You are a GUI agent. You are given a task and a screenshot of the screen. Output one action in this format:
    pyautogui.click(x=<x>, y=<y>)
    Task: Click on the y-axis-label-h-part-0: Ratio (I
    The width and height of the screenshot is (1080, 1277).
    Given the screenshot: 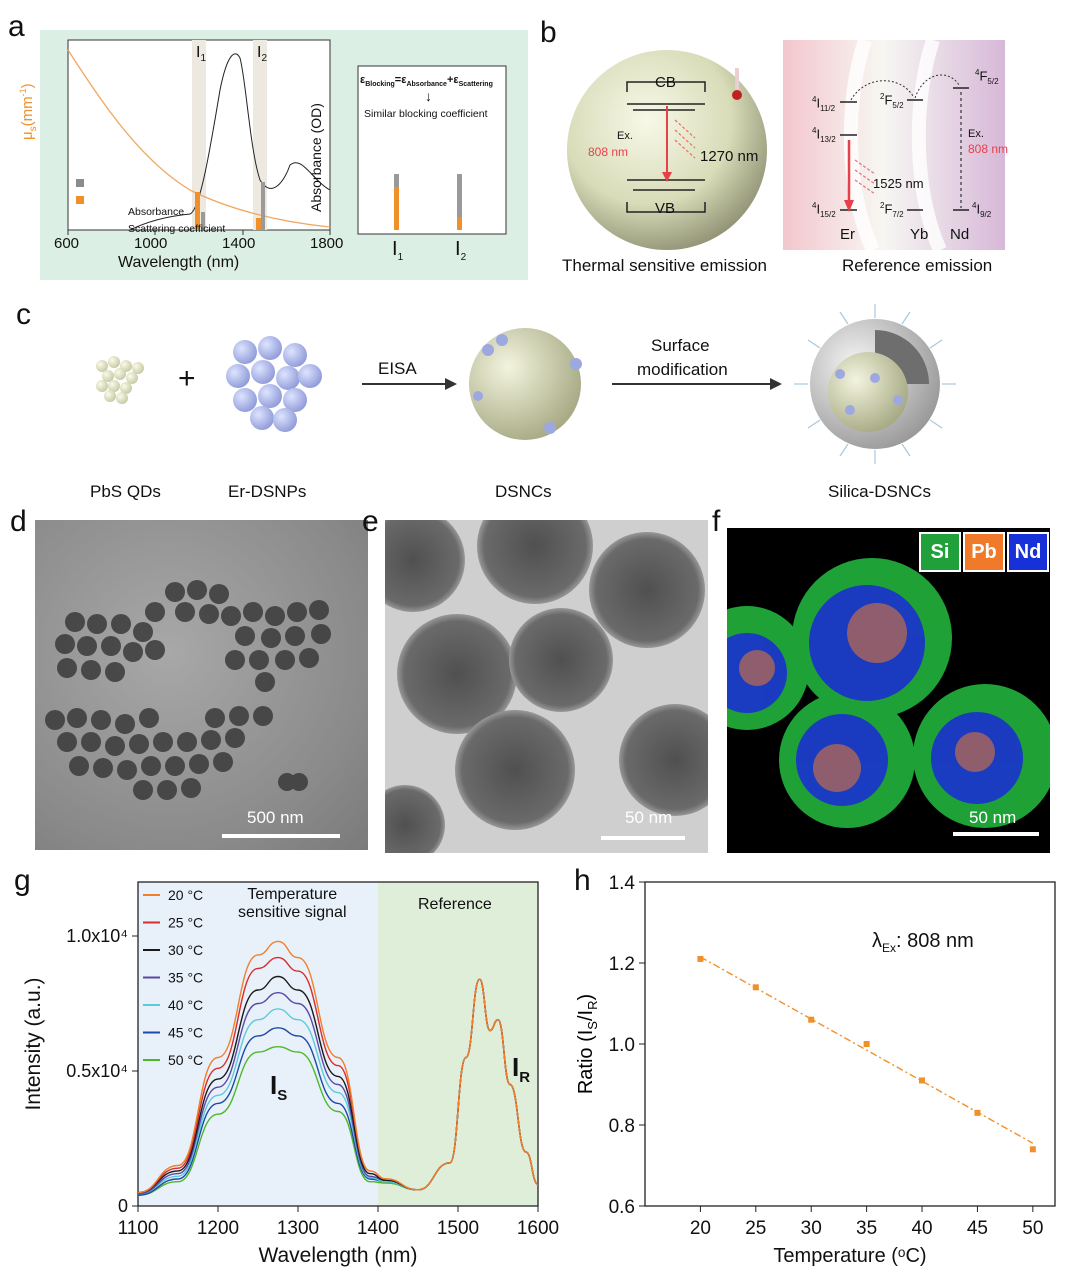 What is the action you would take?
    pyautogui.click(x=586, y=1062)
    